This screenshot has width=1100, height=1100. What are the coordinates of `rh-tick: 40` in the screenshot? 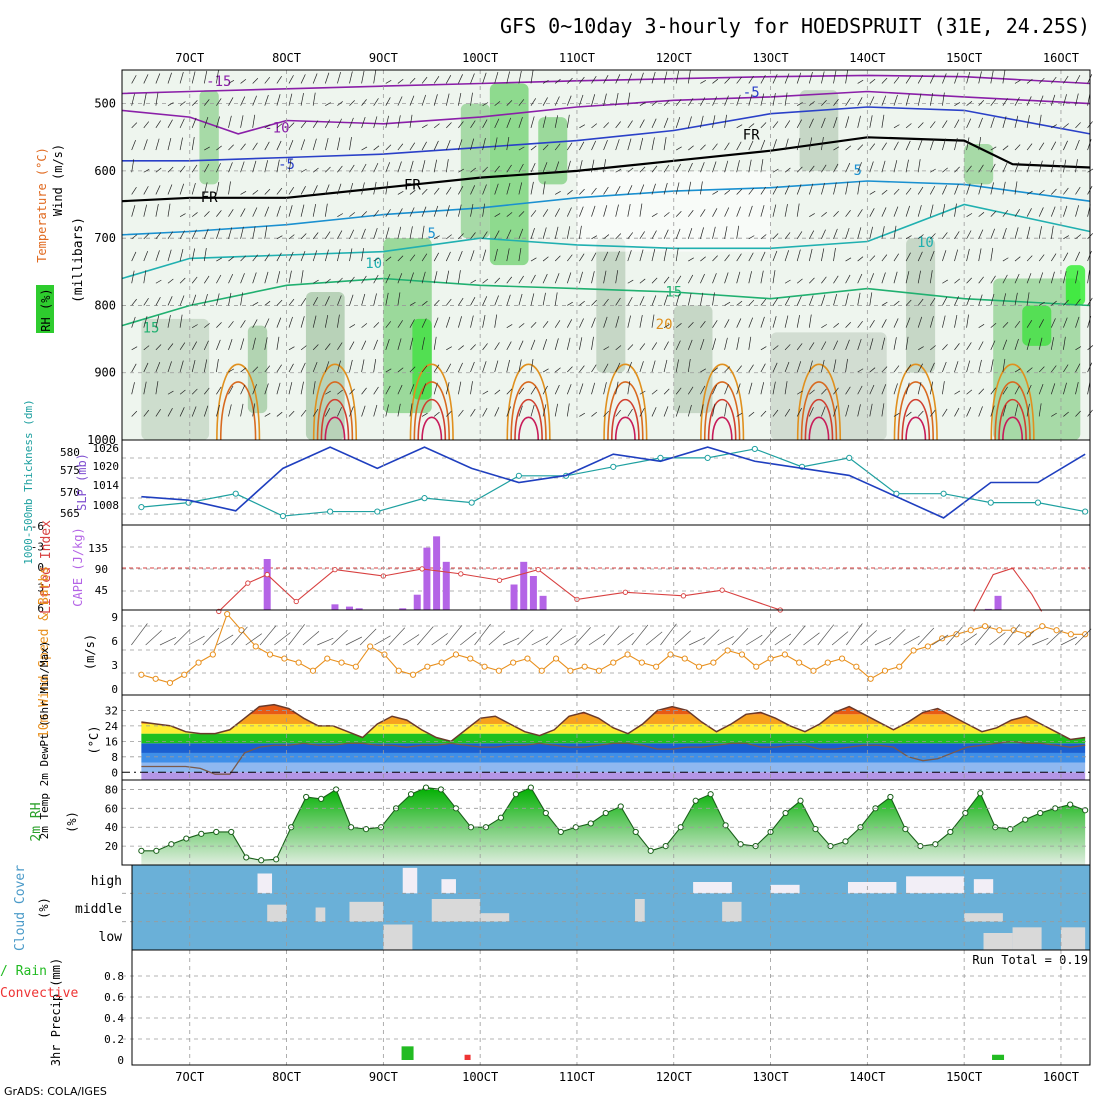 It's located at (111, 827).